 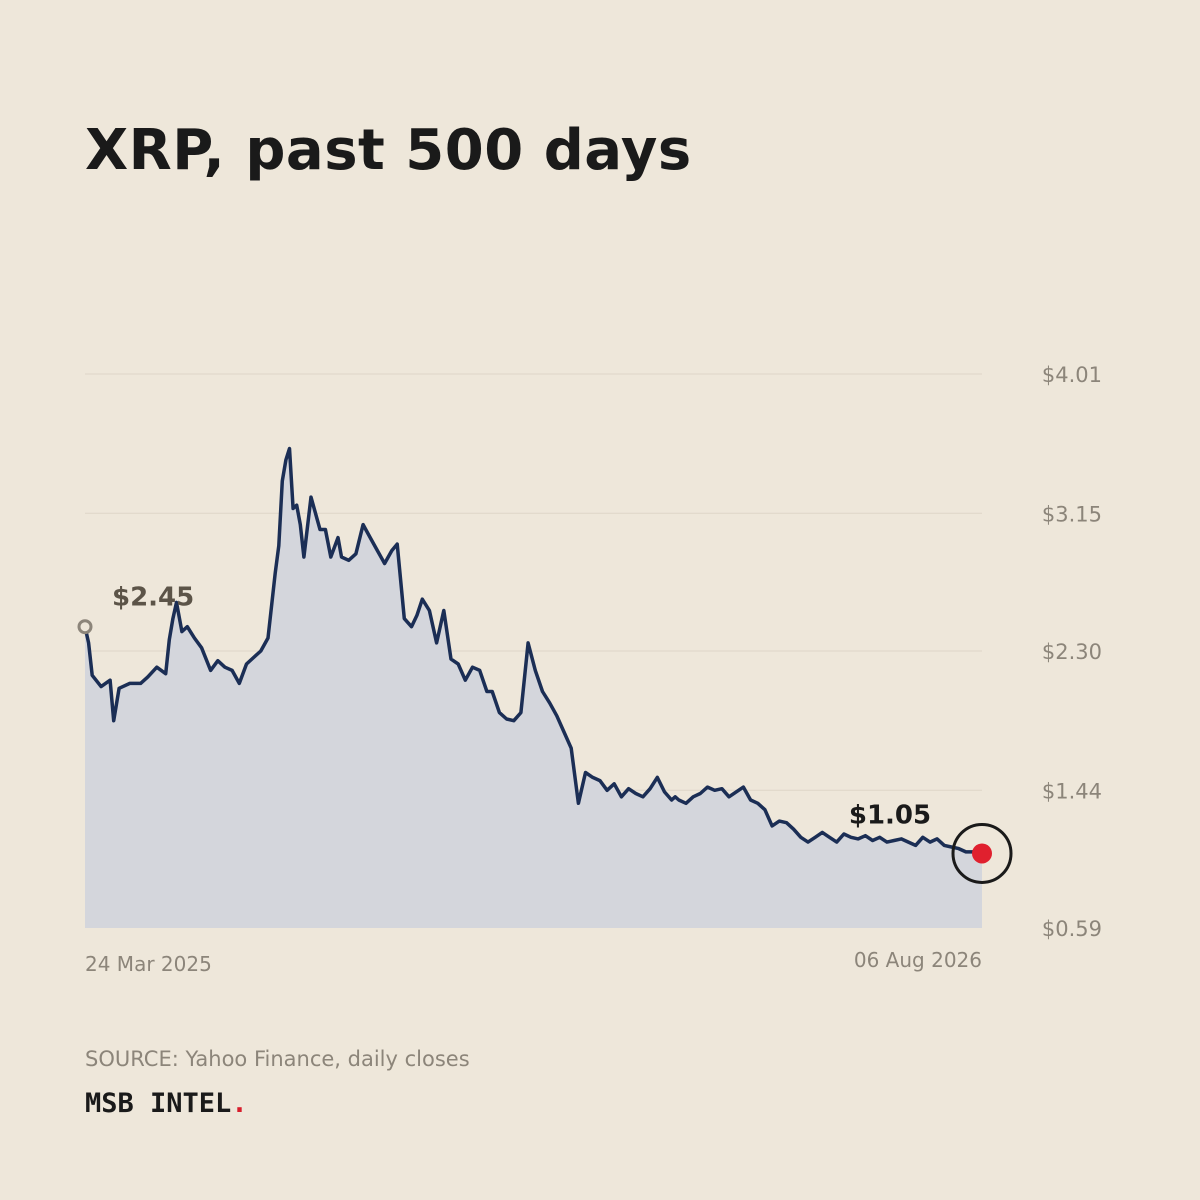 I want to click on y-tick-label: $3.15, so click(x=1072, y=514).